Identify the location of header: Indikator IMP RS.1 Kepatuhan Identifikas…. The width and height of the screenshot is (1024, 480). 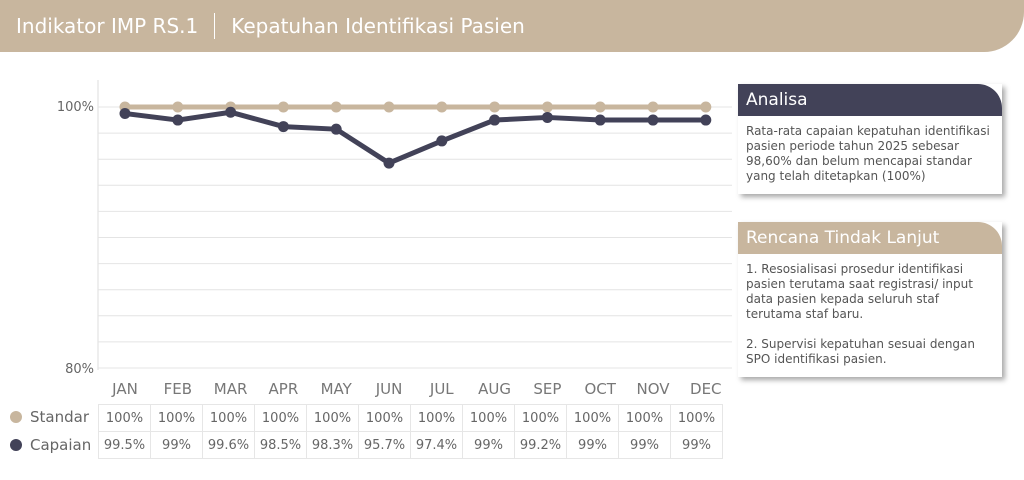
(512, 26).